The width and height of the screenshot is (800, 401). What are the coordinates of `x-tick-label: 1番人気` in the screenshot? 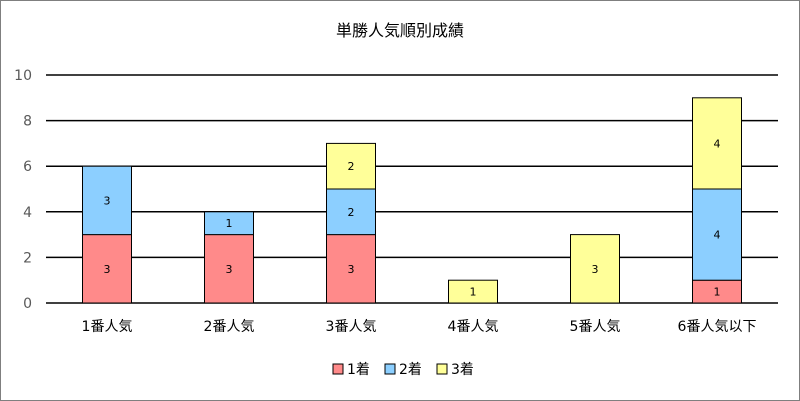 It's located at (107, 327).